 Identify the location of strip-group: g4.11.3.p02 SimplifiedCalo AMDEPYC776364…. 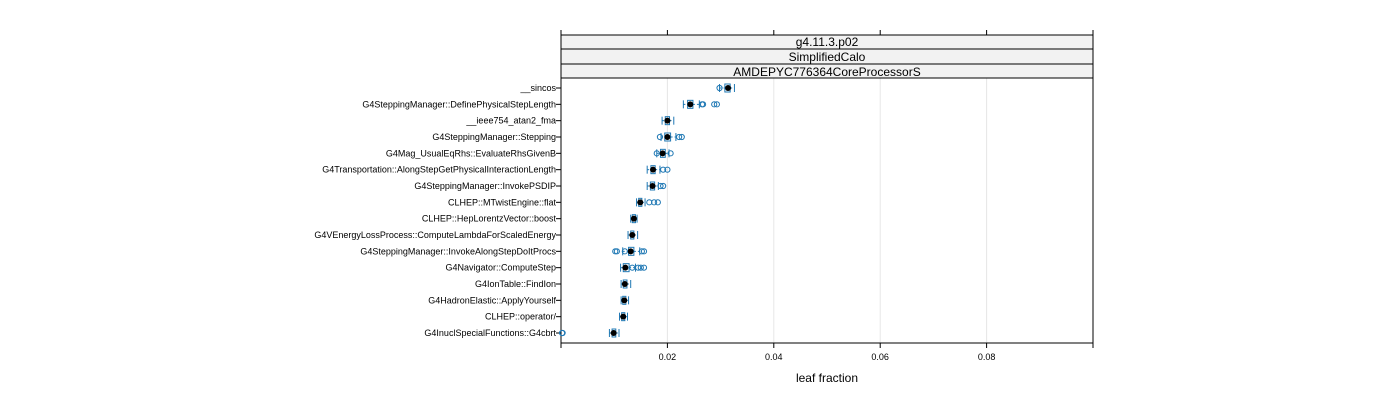
(827, 56).